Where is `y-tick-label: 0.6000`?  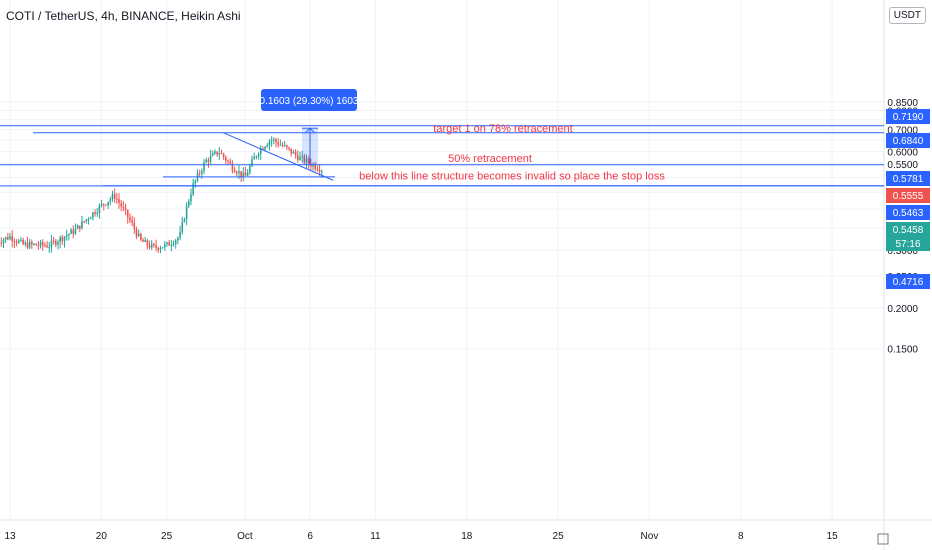
y-tick-label: 0.6000 is located at coordinates (902, 152).